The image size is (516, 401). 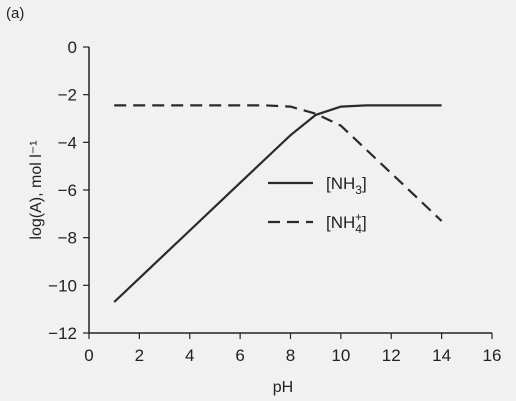 What do you see at coordinates (67, 190) in the screenshot?
I see `y-tick-label: −6` at bounding box center [67, 190].